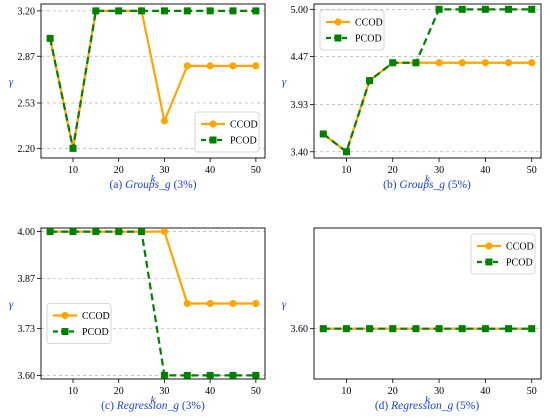  I want to click on y-tick-label: 5.00, so click(300, 10).